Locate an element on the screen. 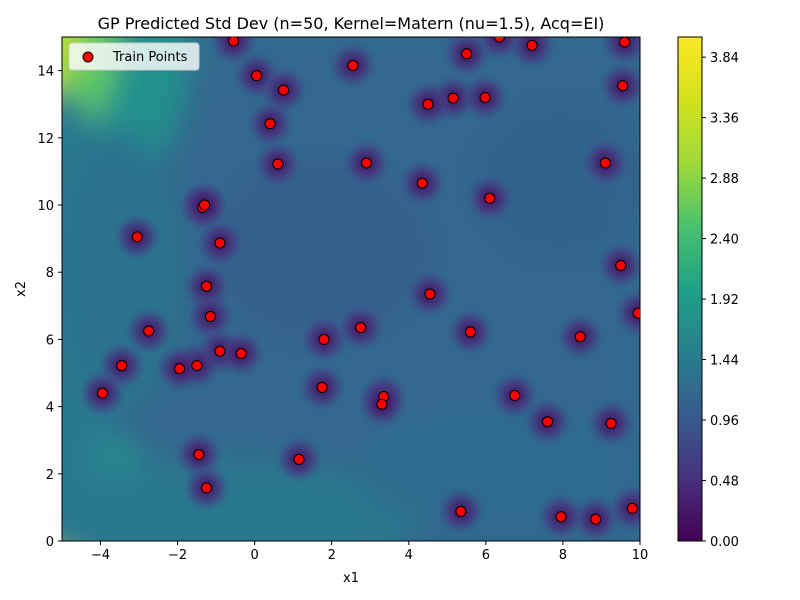 The image size is (800, 600). colorbar-tick-label: 2.88 is located at coordinates (724, 179).